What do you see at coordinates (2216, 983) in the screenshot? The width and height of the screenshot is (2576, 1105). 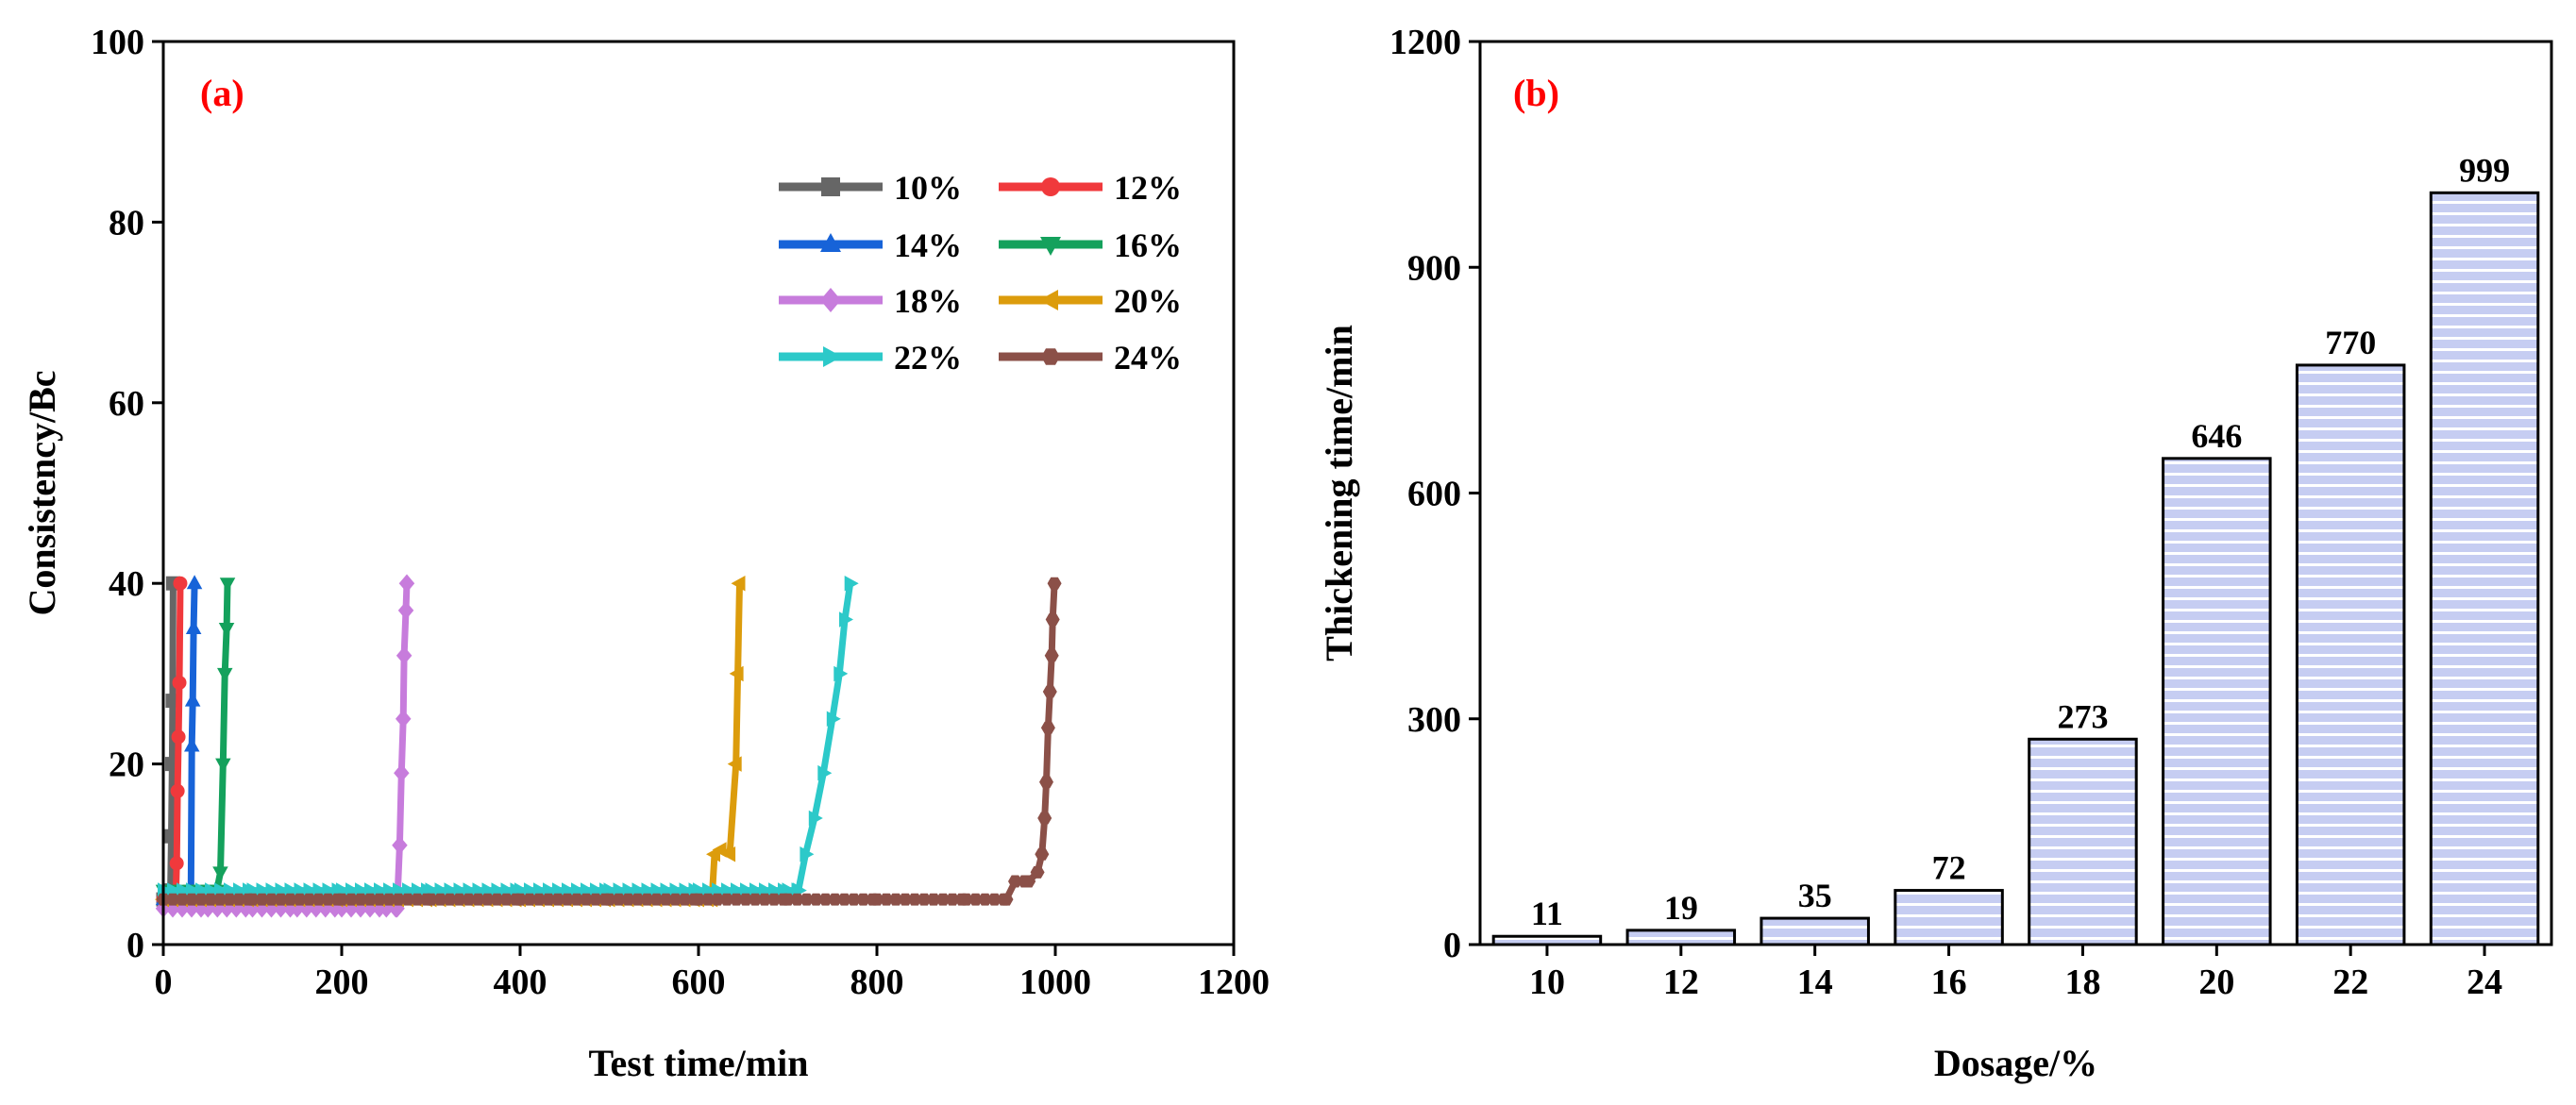 I see `x-tick-label: 20` at bounding box center [2216, 983].